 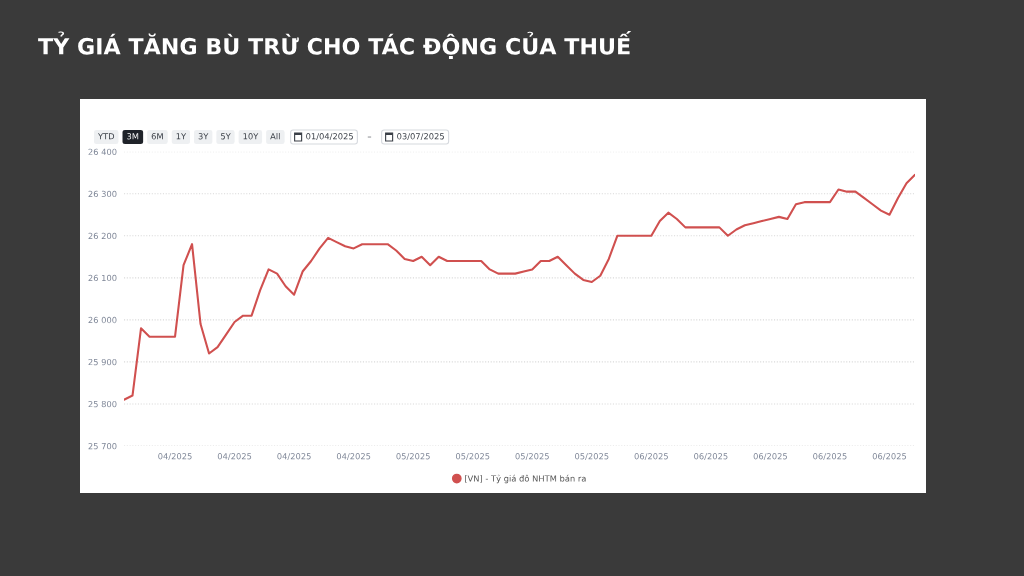 I want to click on text: 3M, so click(x=133, y=136).